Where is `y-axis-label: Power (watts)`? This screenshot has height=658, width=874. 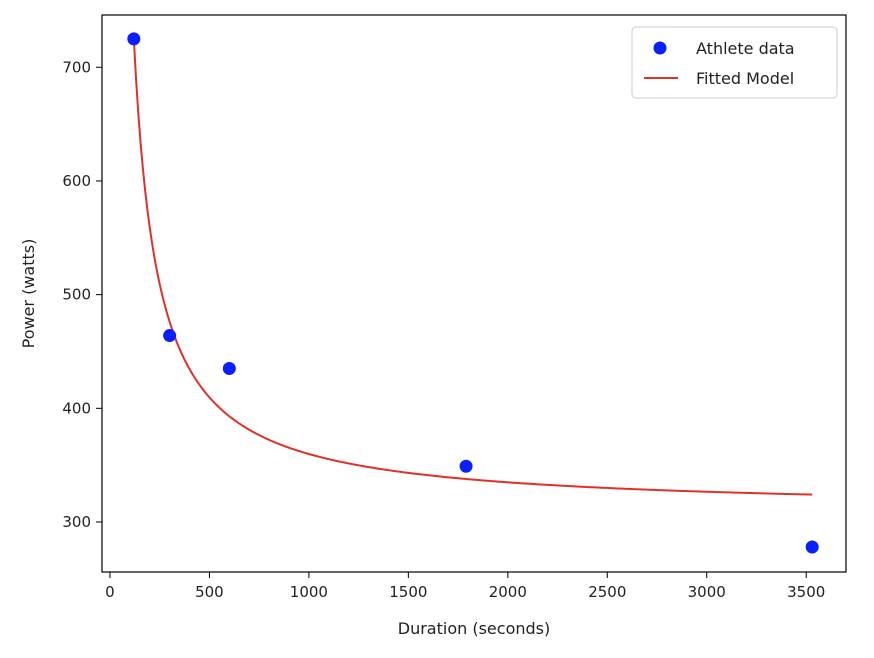 y-axis-label: Power (watts) is located at coordinates (28, 294).